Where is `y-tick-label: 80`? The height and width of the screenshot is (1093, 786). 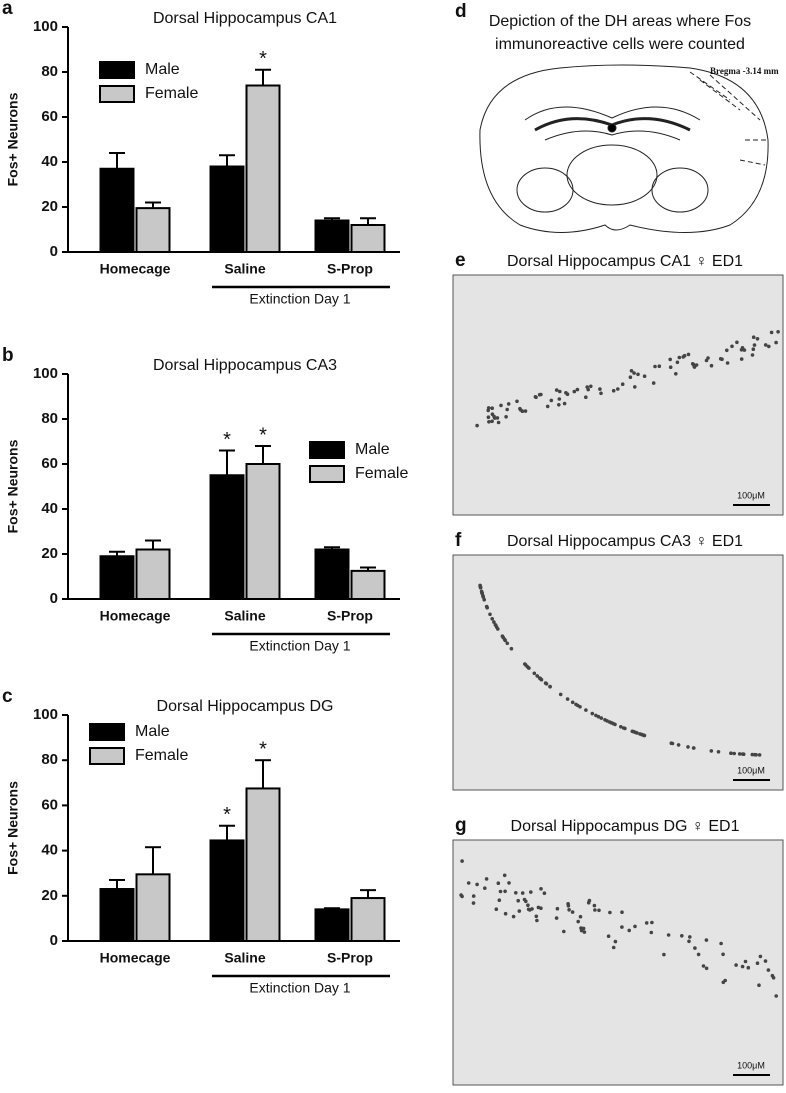
y-tick-label: 80 is located at coordinates (49, 418).